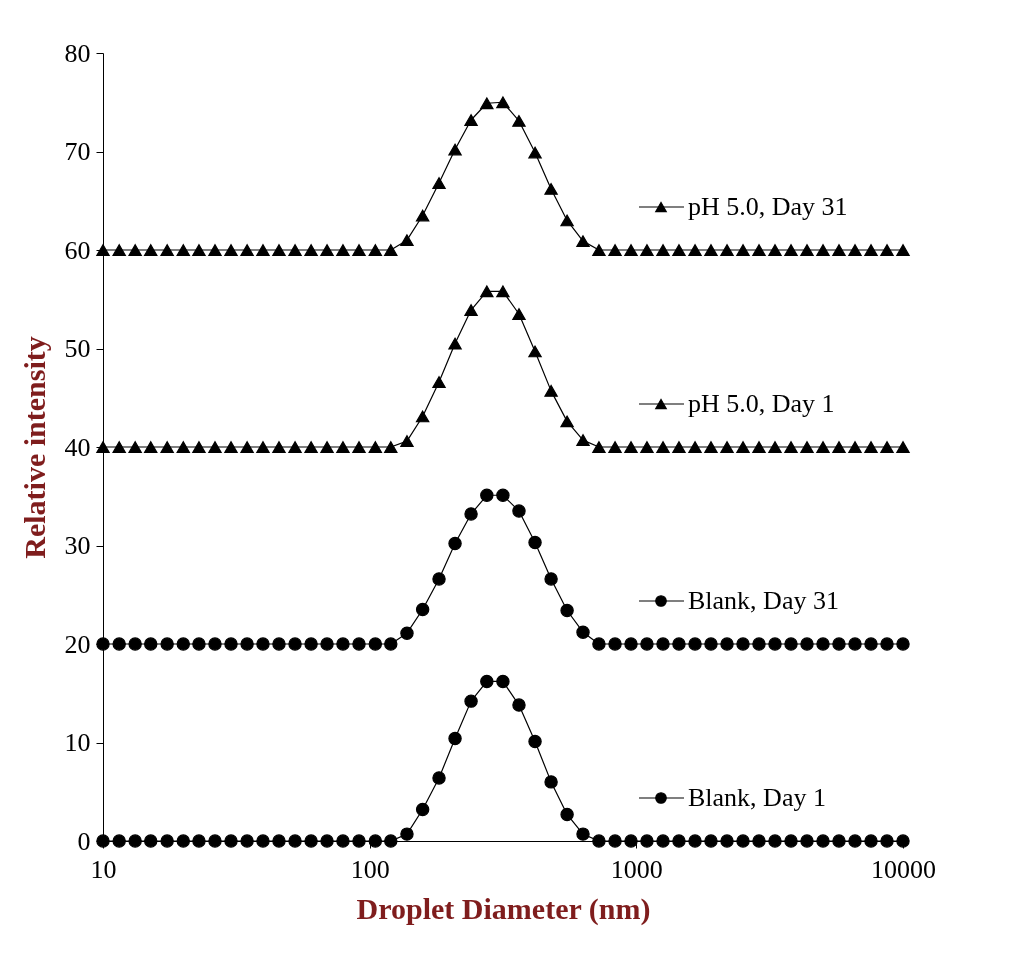 The width and height of the screenshot is (1014, 978). What do you see at coordinates (77, 742) in the screenshot?
I see `y-tick-label: 10` at bounding box center [77, 742].